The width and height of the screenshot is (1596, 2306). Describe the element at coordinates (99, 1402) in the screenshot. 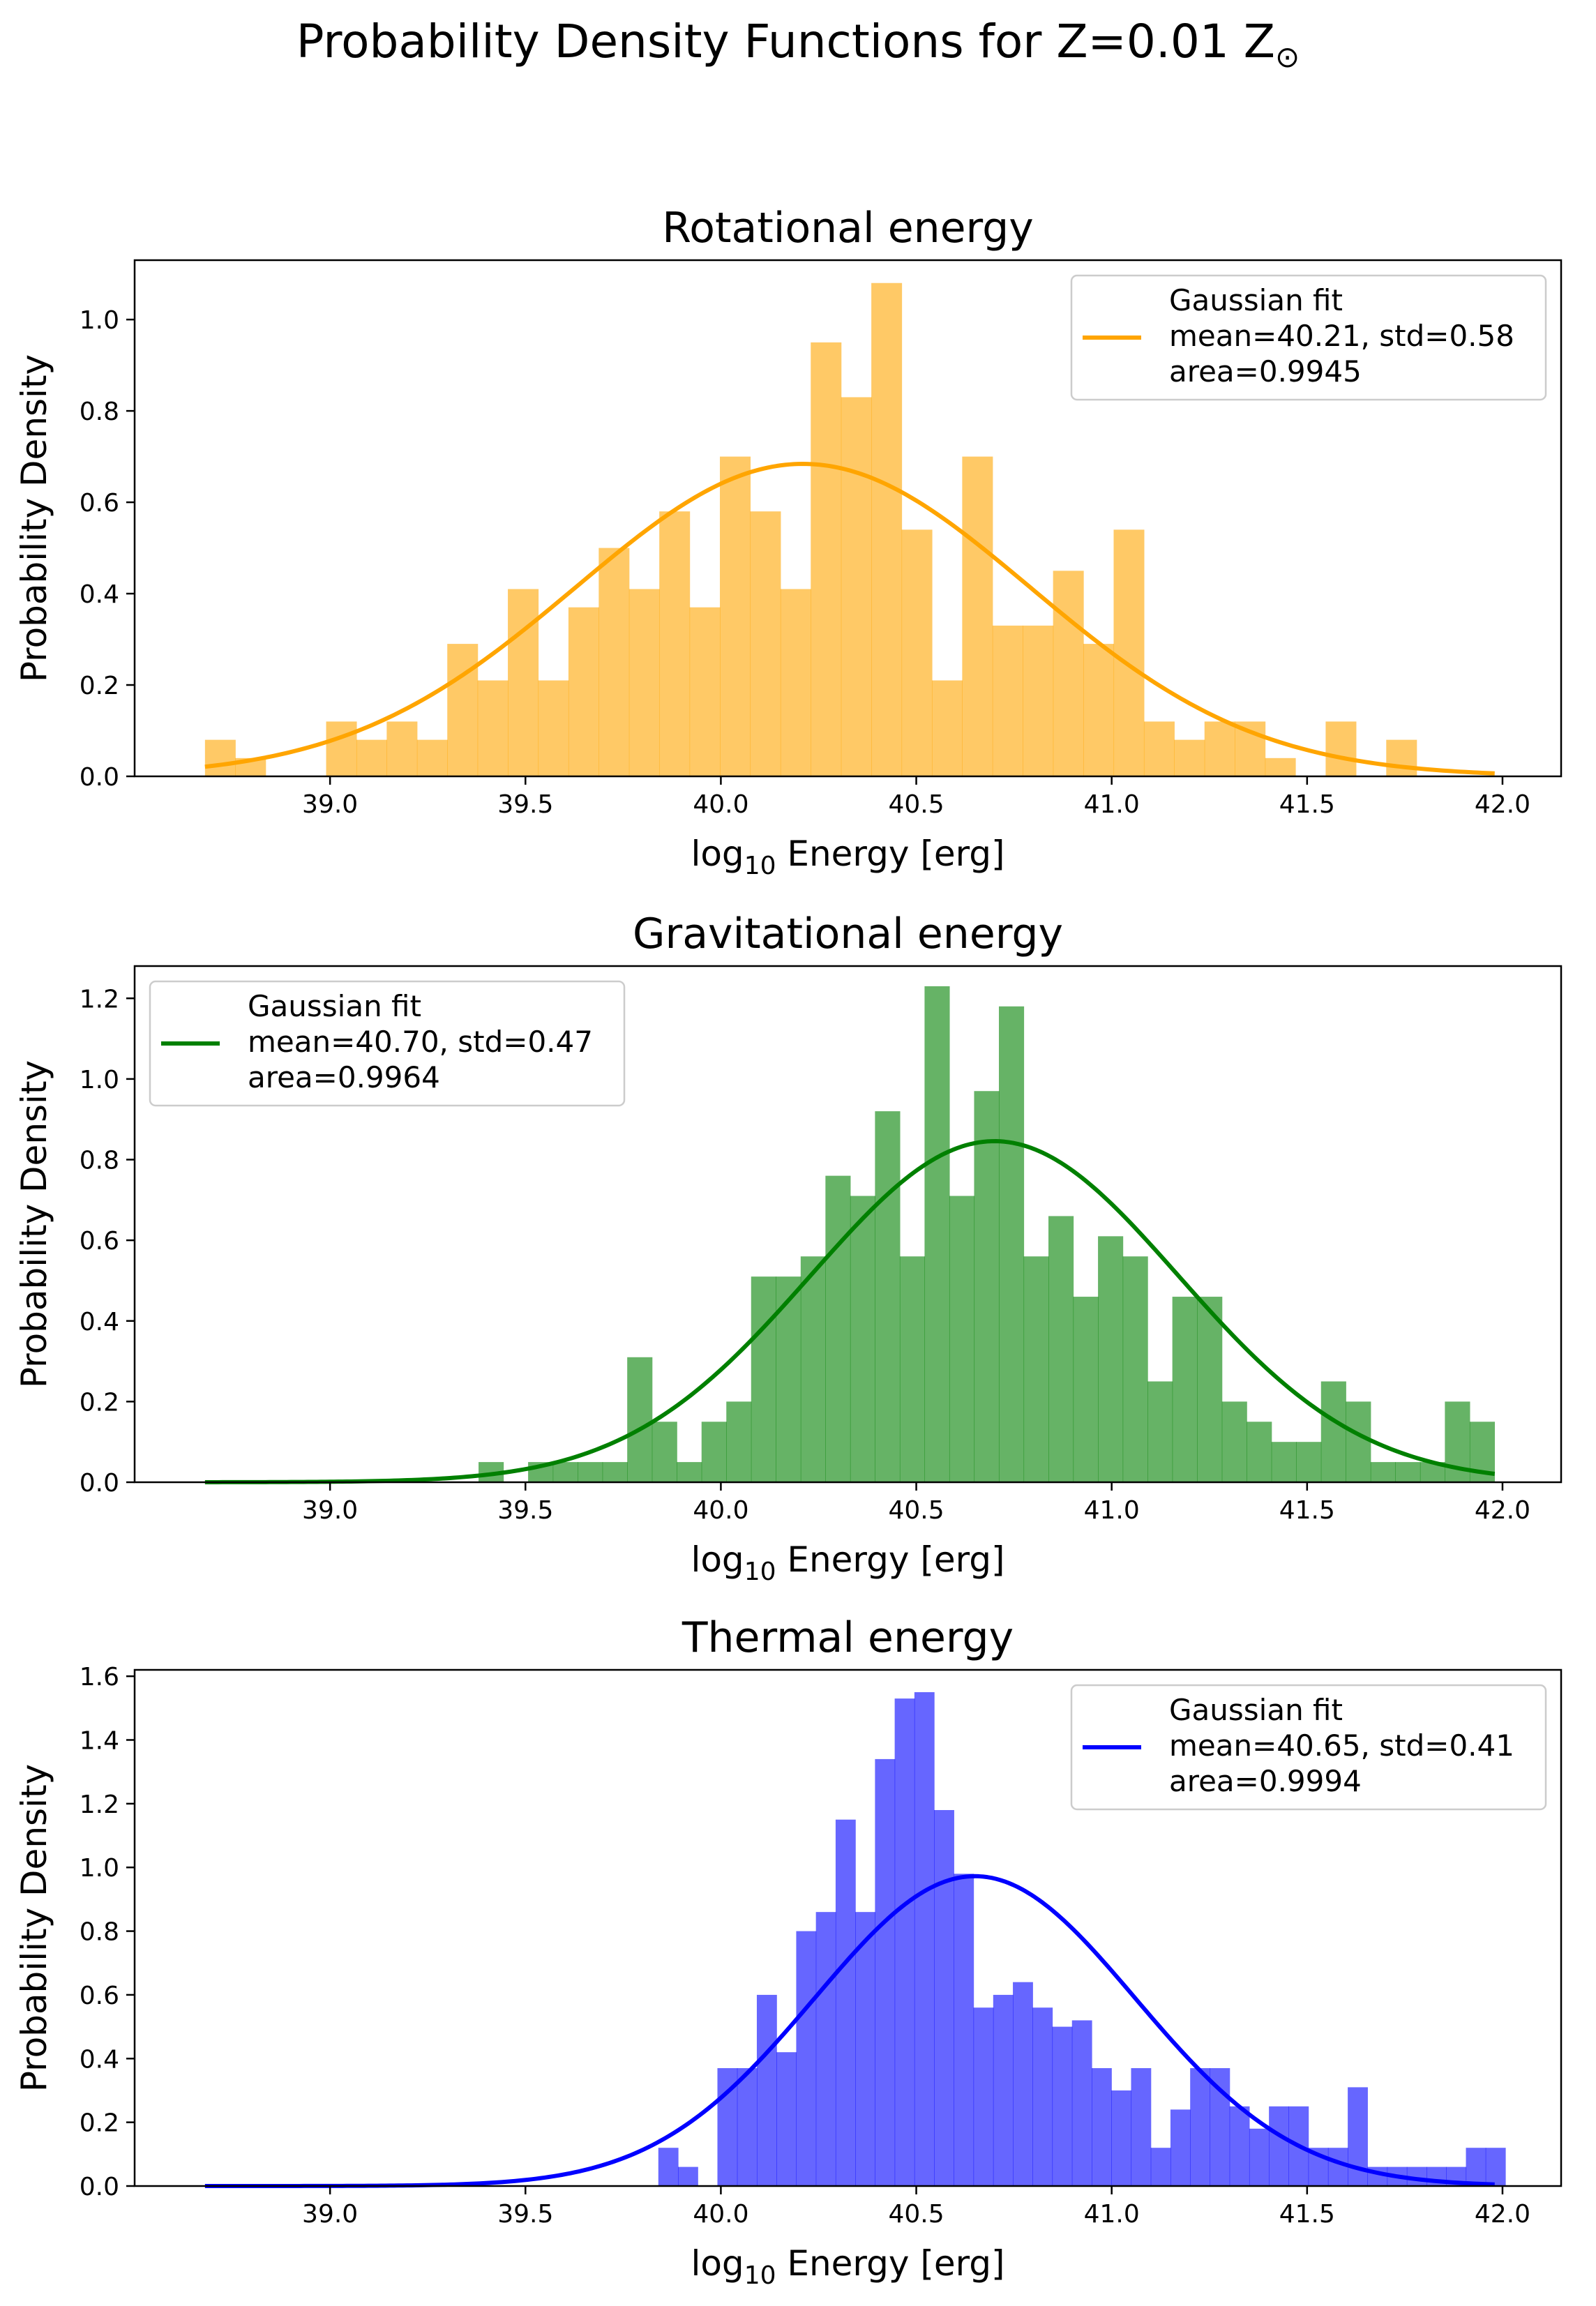

I see `y-tick-label: 0.2` at that location.